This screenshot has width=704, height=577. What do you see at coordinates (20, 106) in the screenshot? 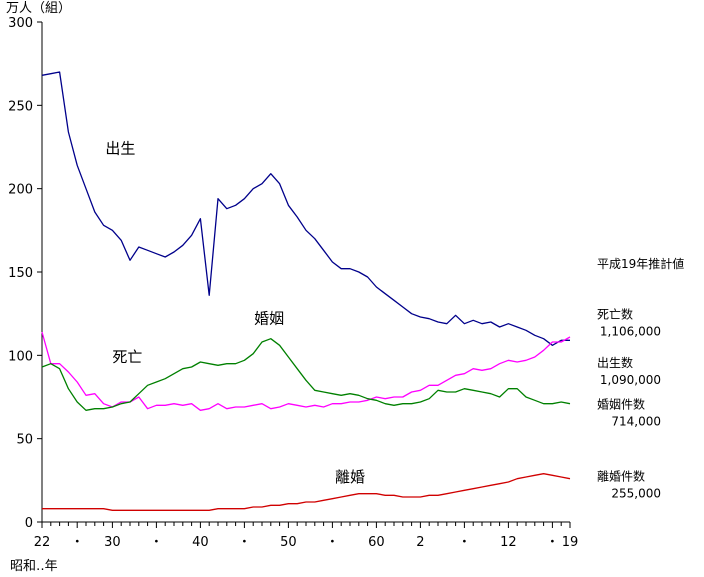
I see `y-tick-label: 250` at bounding box center [20, 106].